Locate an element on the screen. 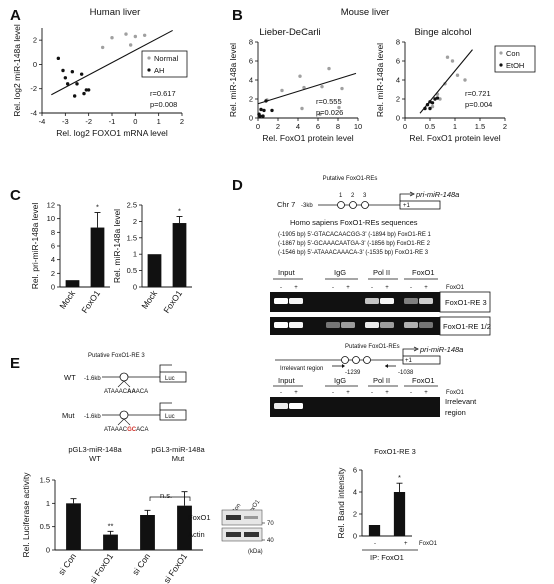 Image resolution: width=554 pixels, height=584 pixels. x-tick-label: -3 is located at coordinates (65, 121).